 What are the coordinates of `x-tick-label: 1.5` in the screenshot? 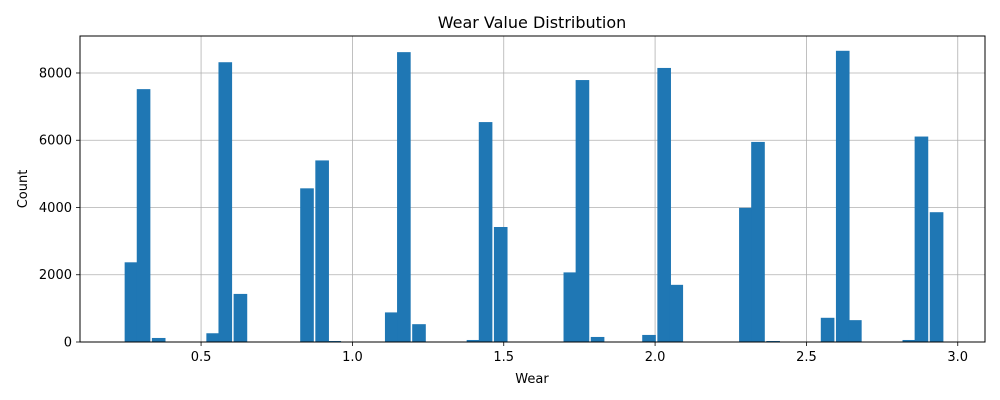 It's located at (503, 357).